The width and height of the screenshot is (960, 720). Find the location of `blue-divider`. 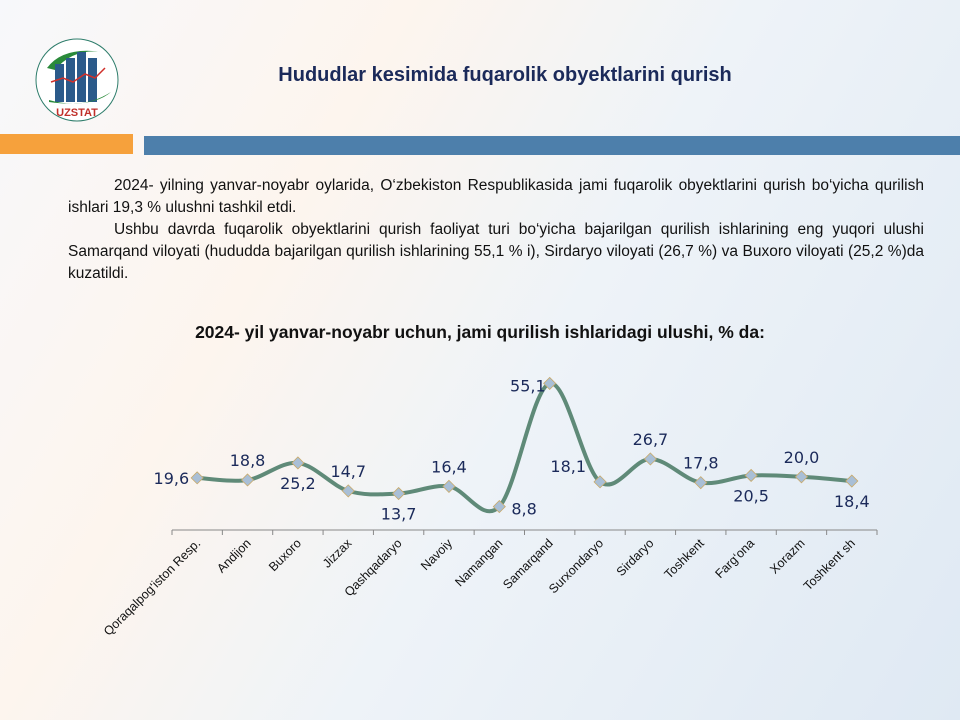

blue-divider is located at coordinates (552, 145).